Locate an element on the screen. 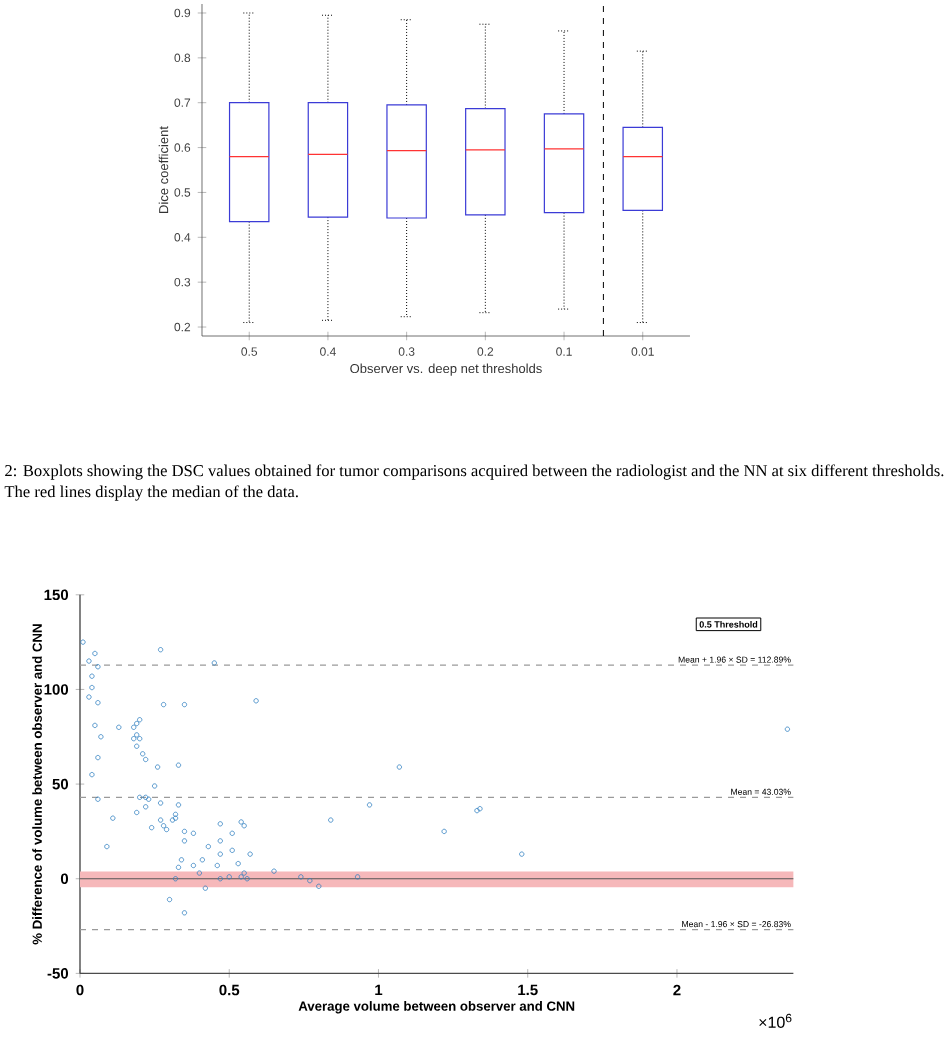 The height and width of the screenshot is (1040, 948). text: ×10$^{6}$ is located at coordinates (775, 1020).